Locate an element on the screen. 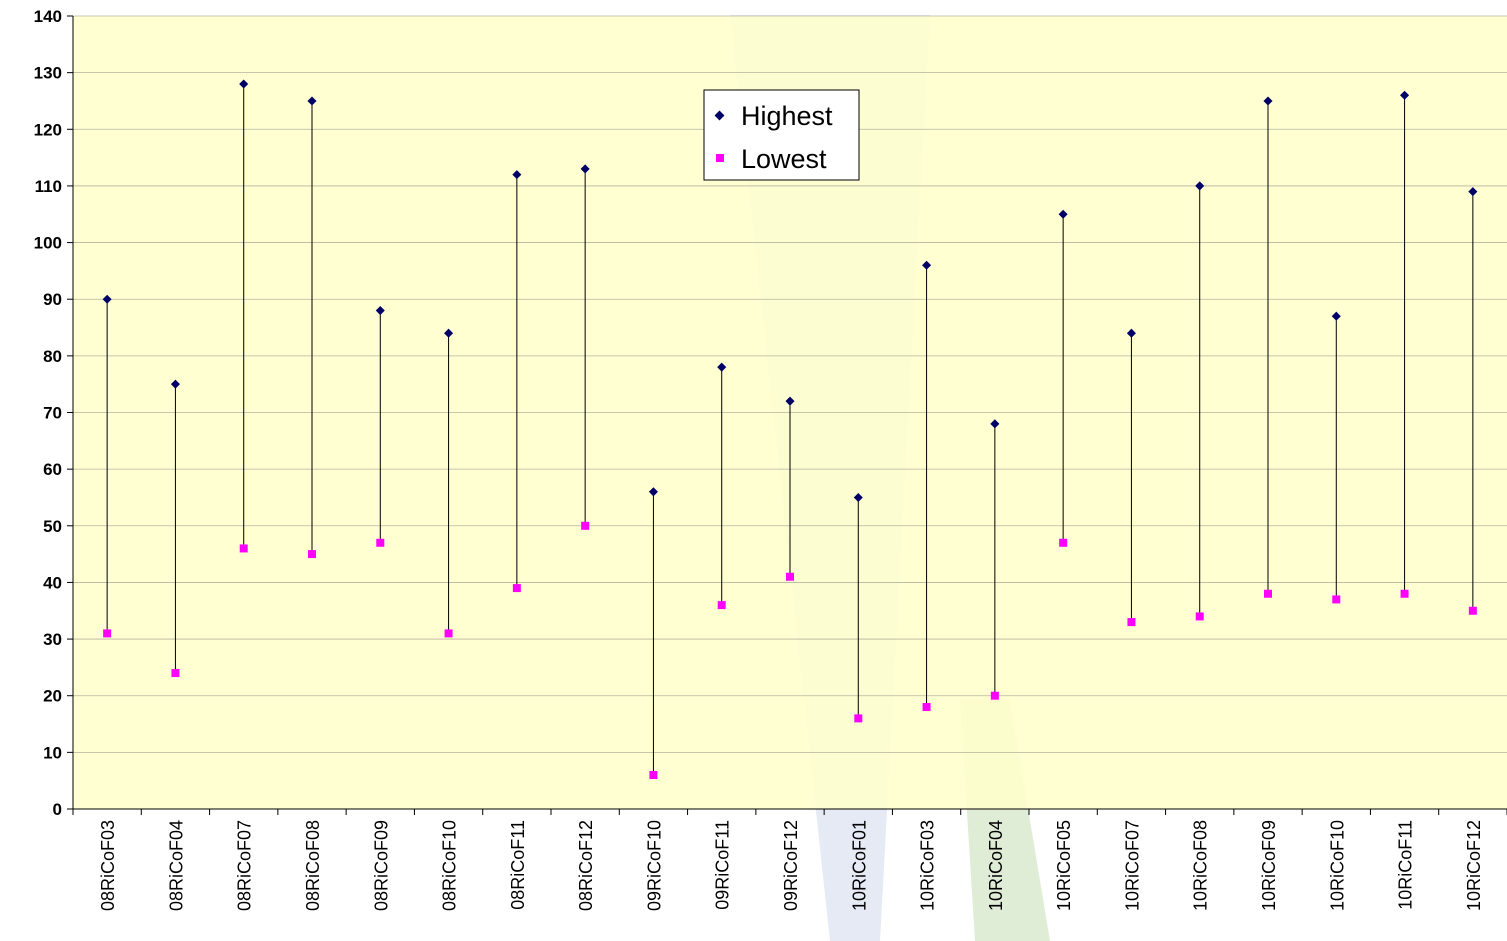 This screenshot has width=1507, height=941. x-tick-label: 10RiCoF05 is located at coordinates (1064, 865).